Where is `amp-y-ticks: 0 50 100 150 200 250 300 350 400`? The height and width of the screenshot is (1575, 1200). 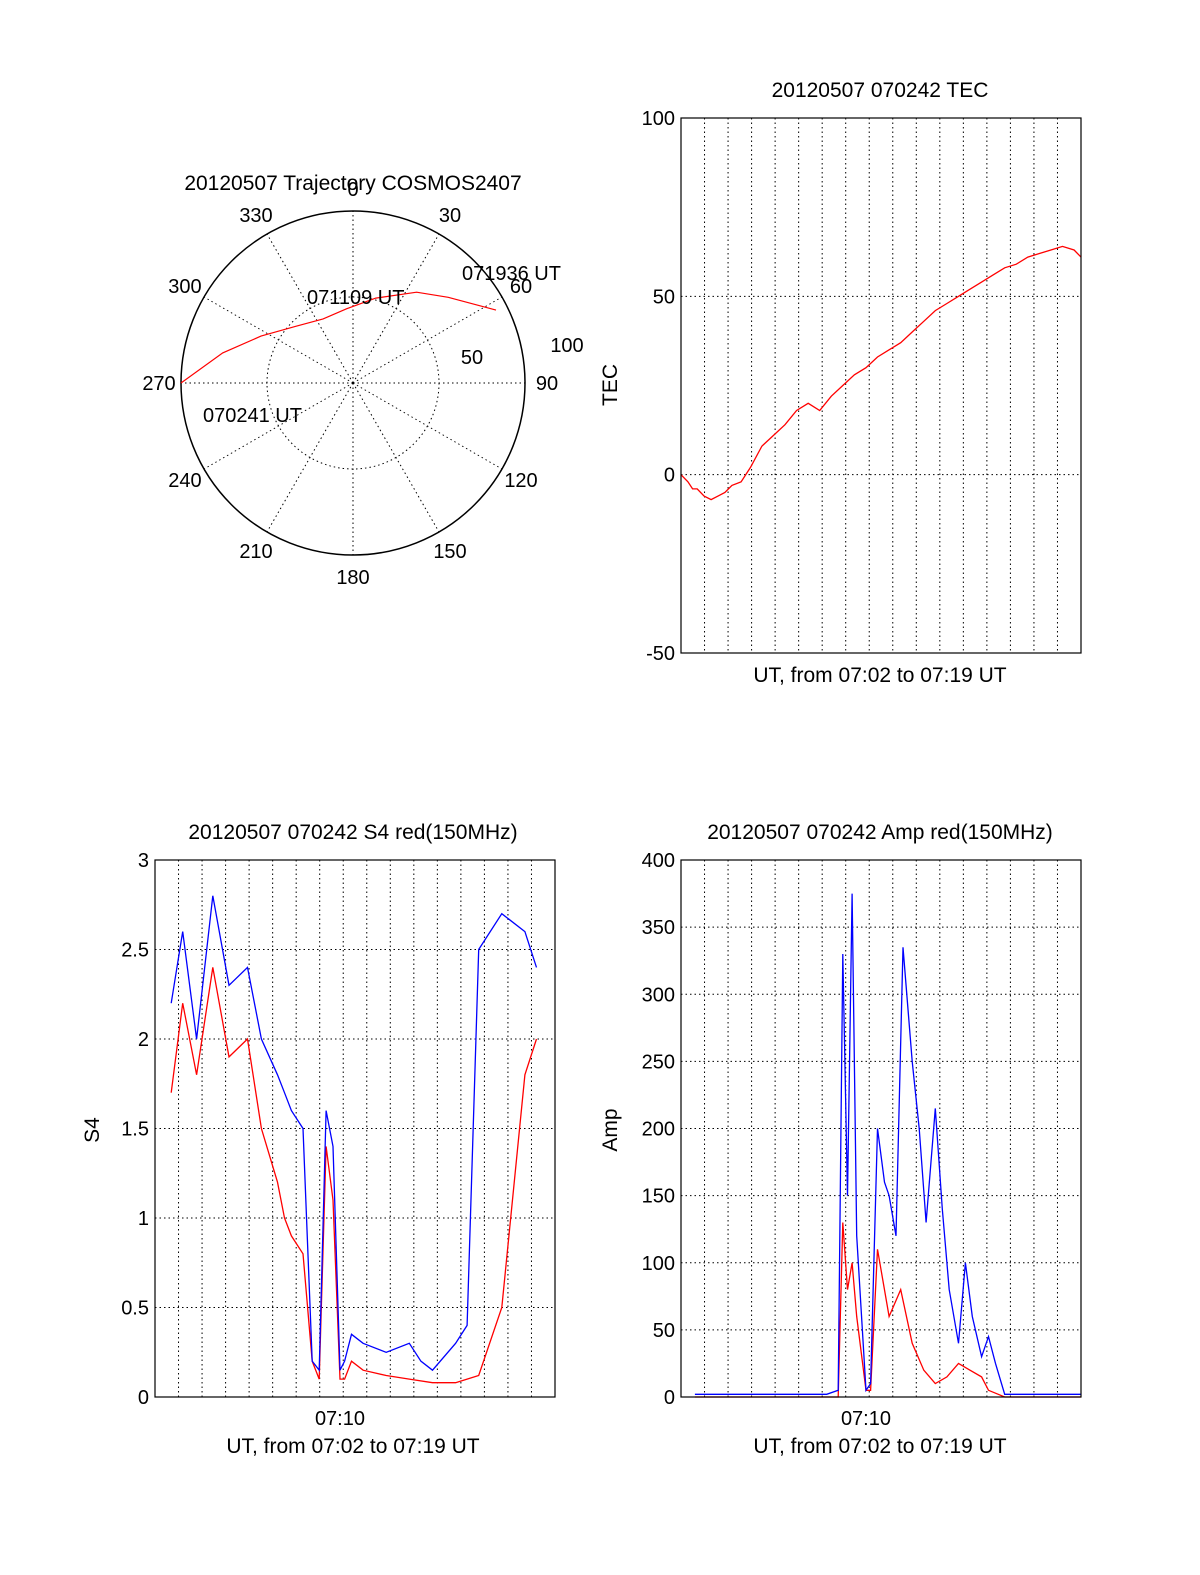 amp-y-ticks: 0 50 100 150 200 250 300 350 400 is located at coordinates (658, 1129).